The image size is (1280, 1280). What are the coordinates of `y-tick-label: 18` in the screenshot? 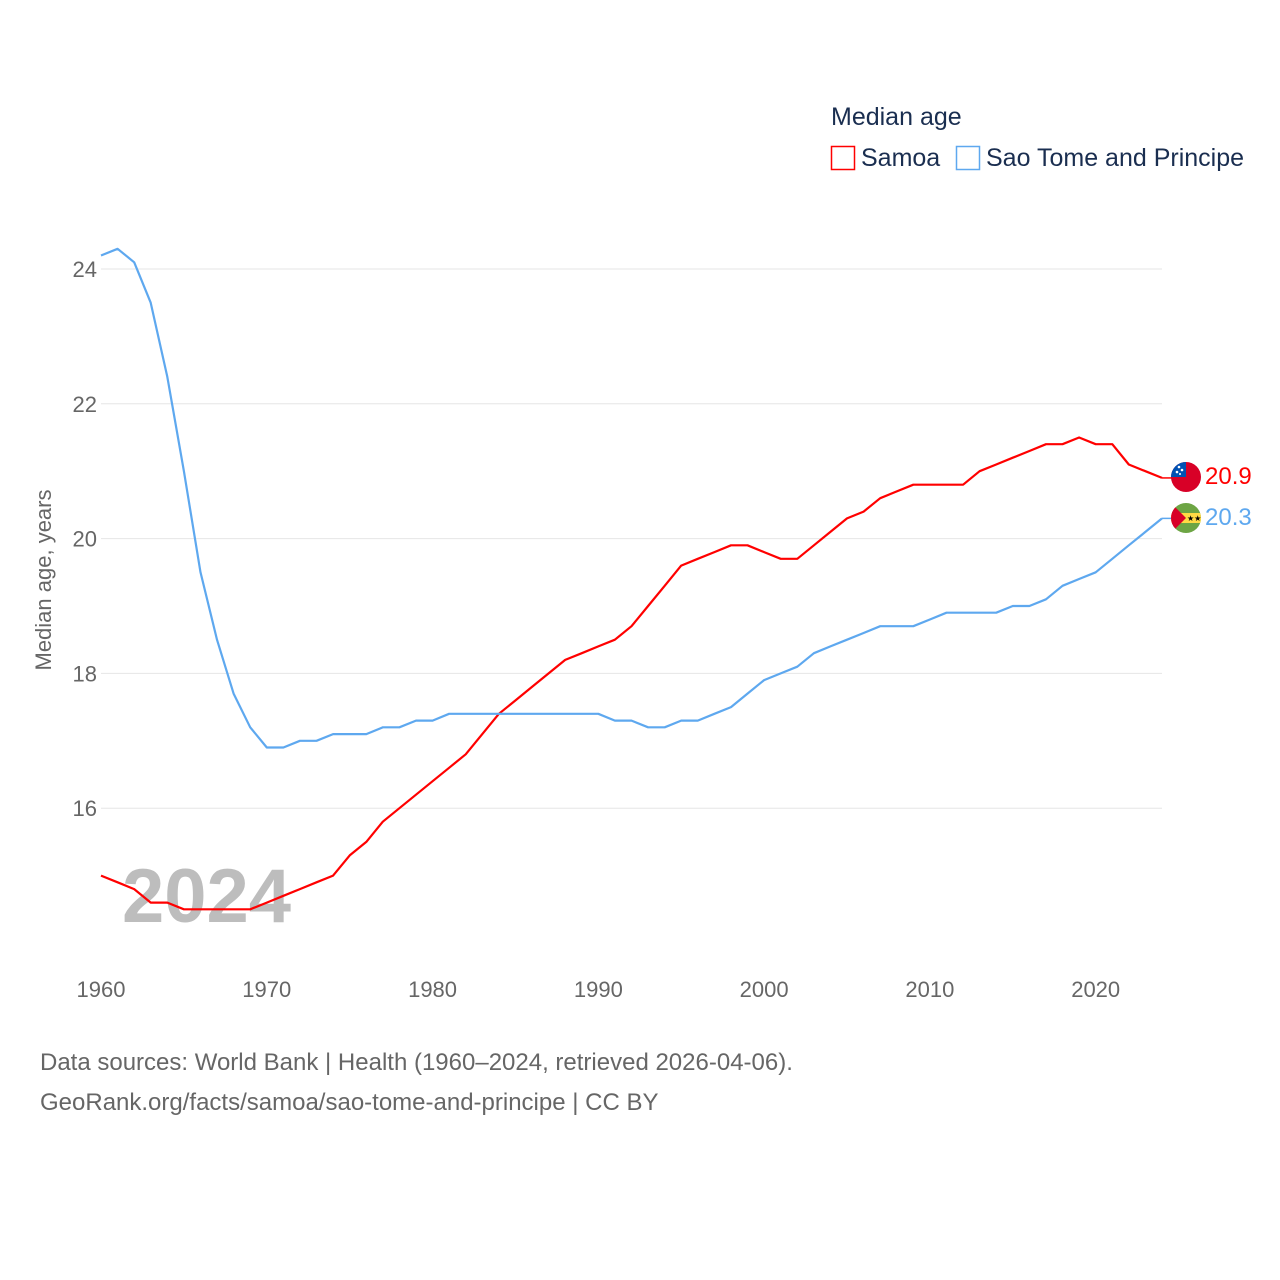 It's located at (85, 673).